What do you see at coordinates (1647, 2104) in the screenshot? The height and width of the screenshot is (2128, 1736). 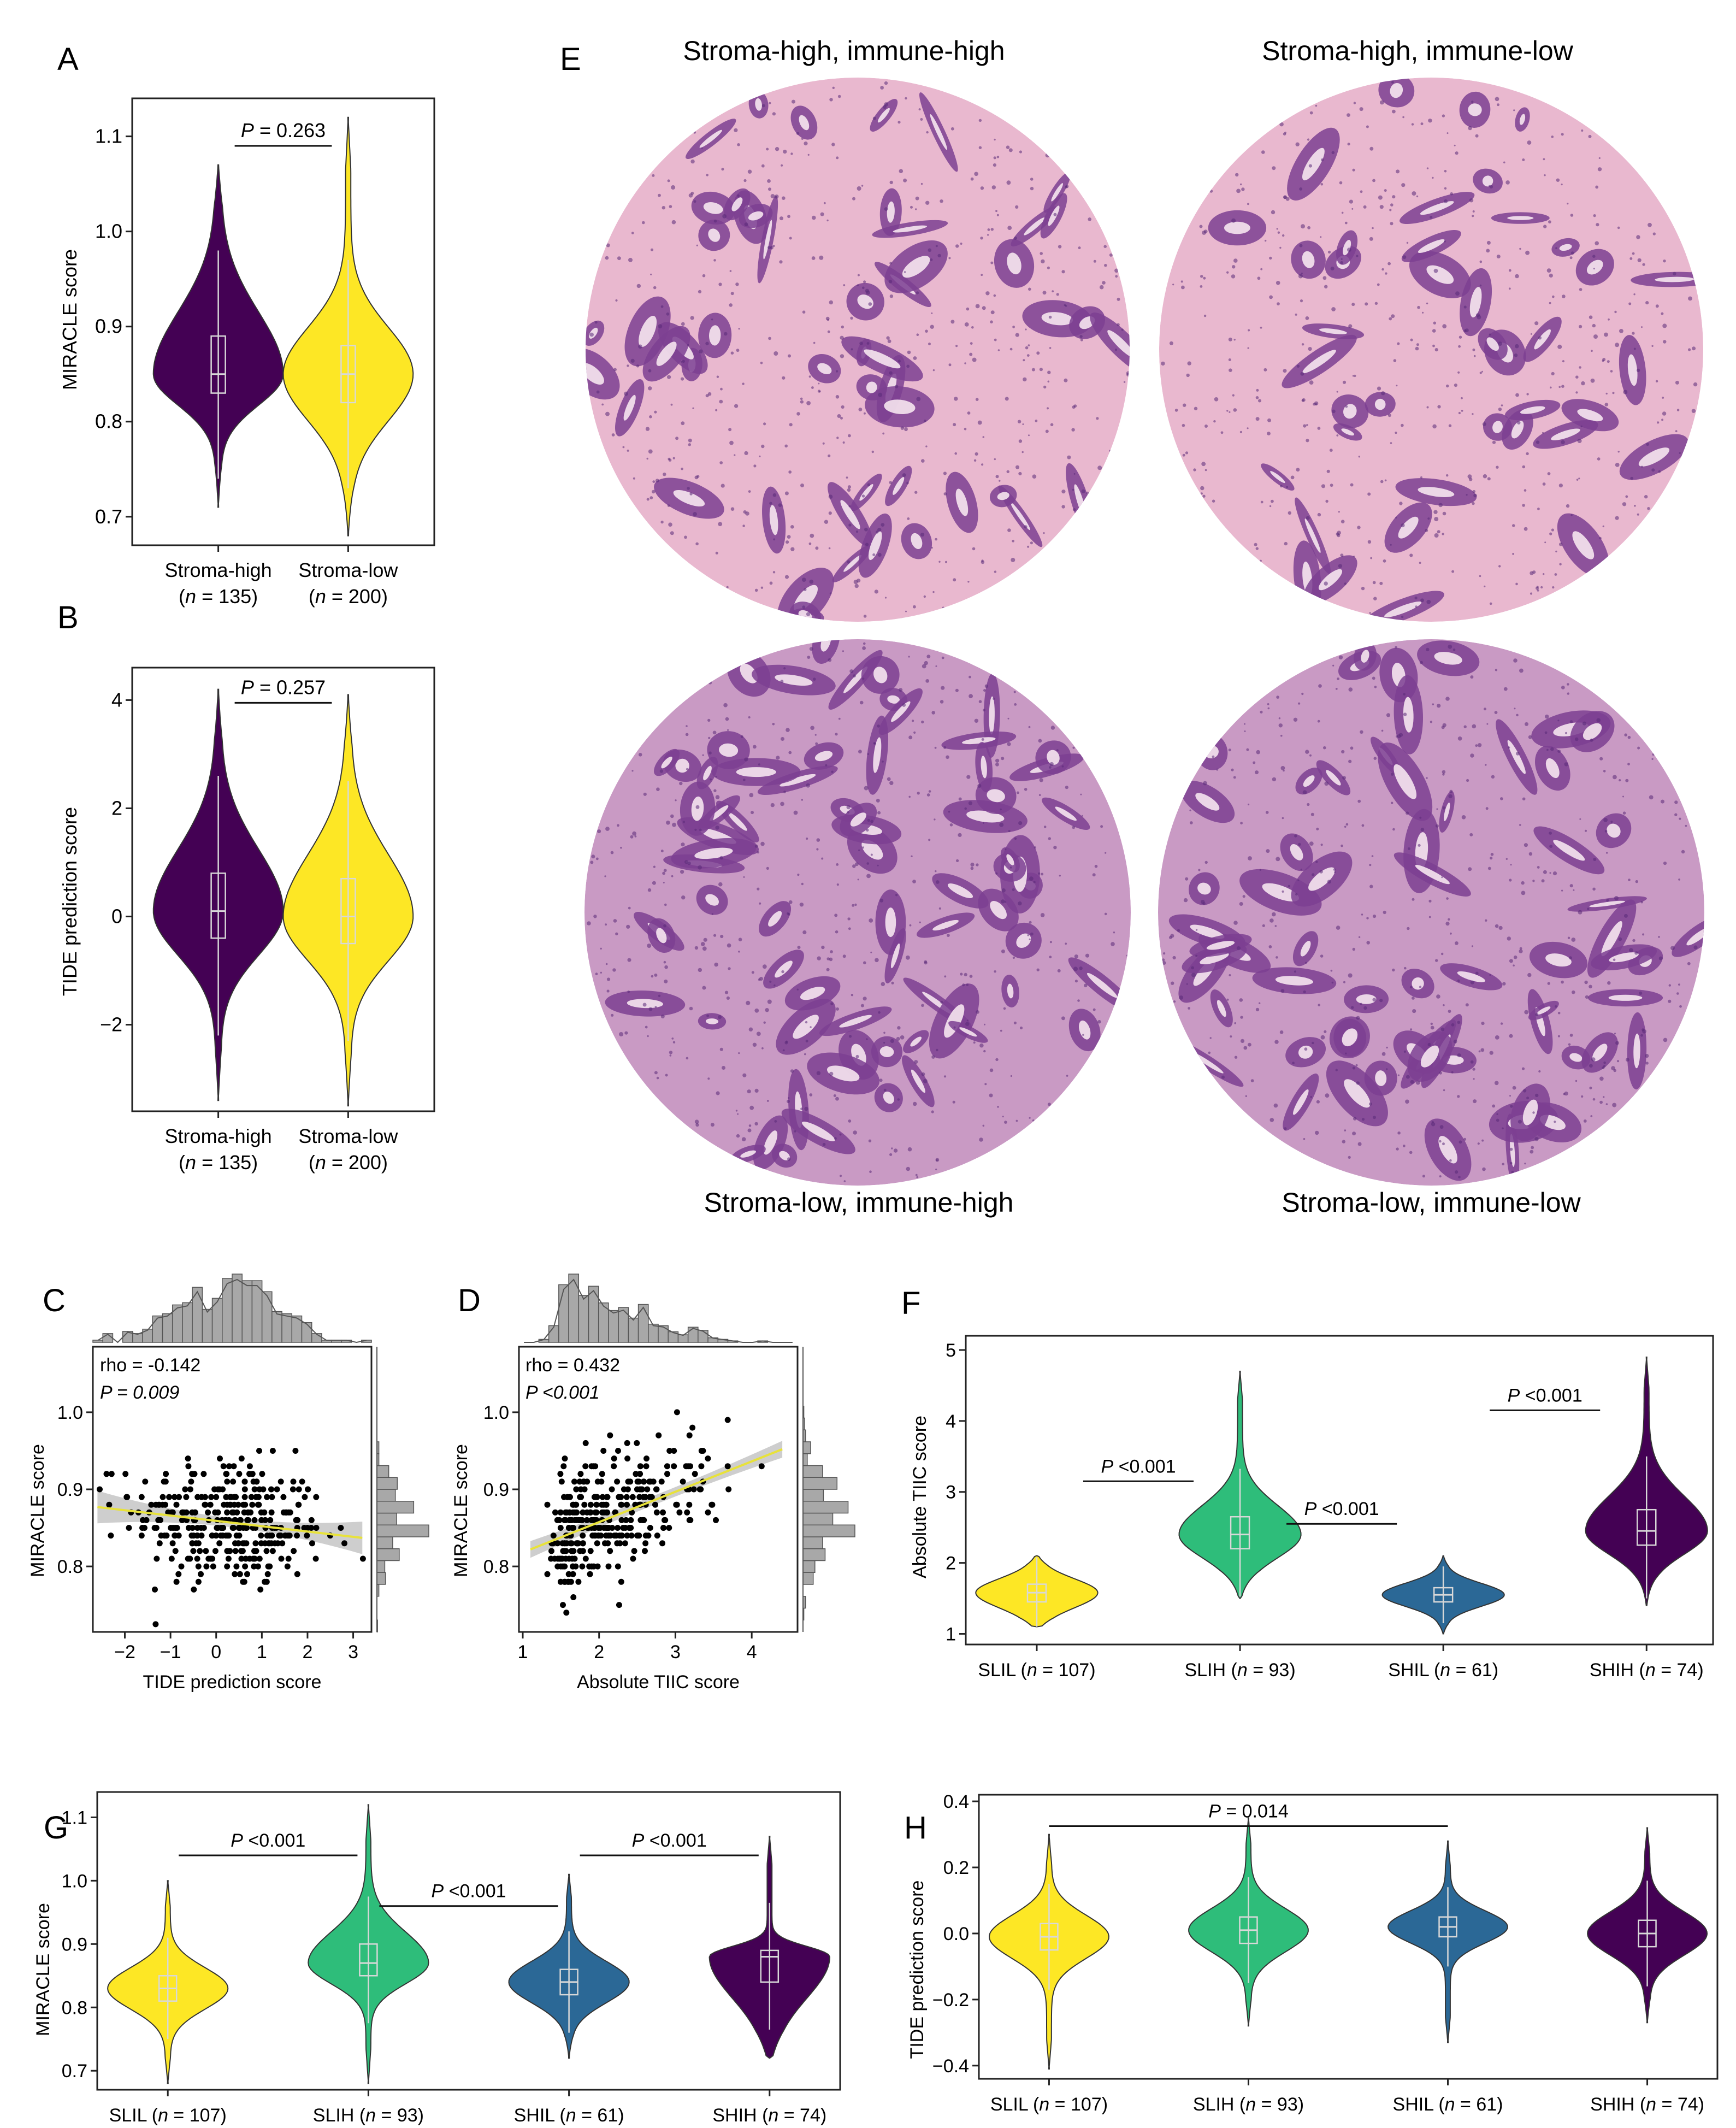 I see `x-tick-label-shih: SHIH (n = 74)` at bounding box center [1647, 2104].